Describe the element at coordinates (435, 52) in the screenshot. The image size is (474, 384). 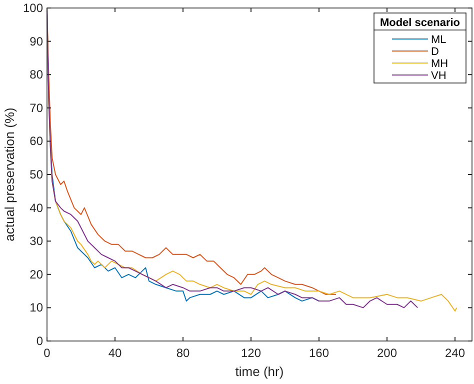
I see `legend-label: D` at that location.